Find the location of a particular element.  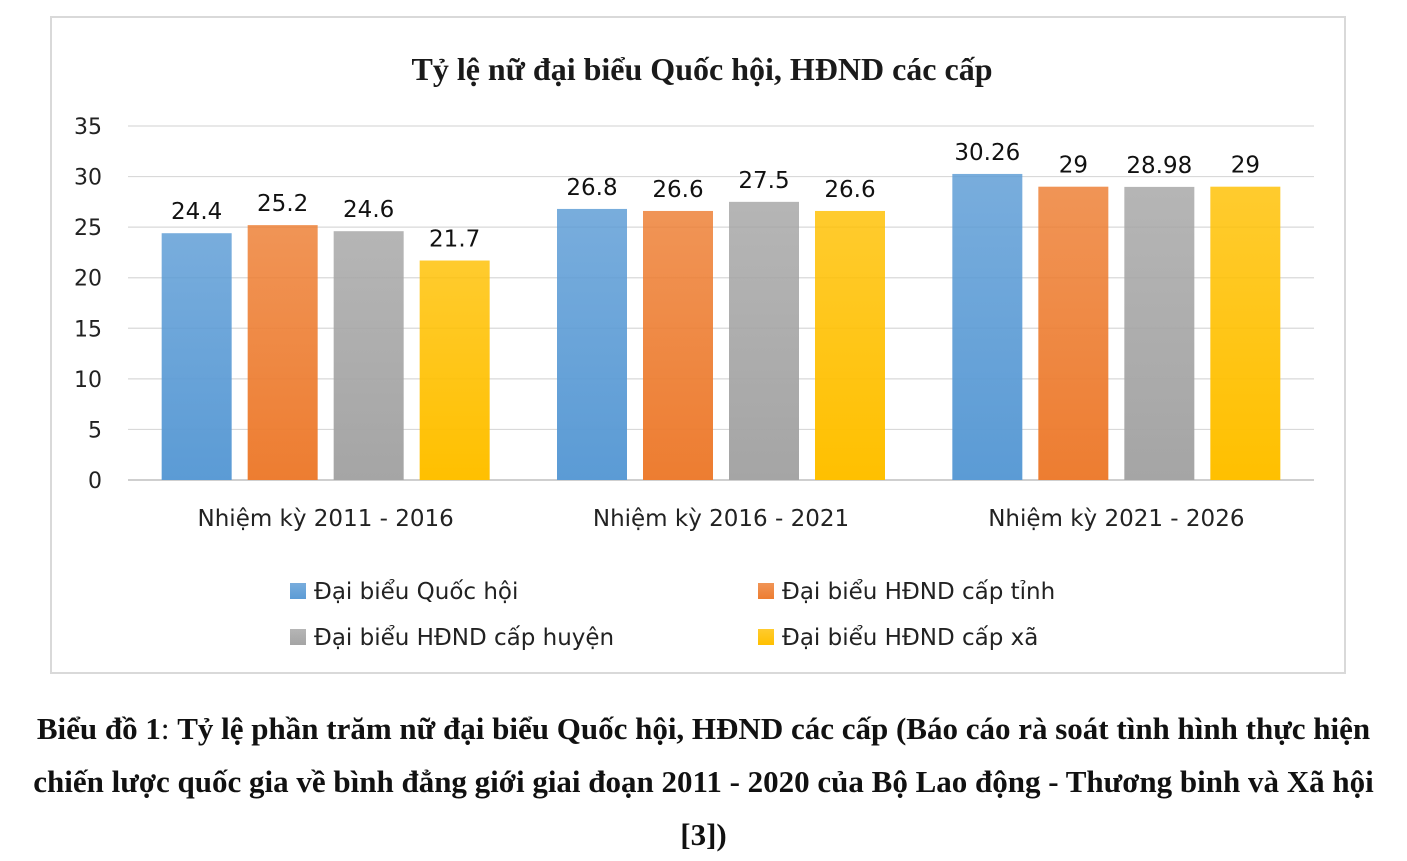

data-label: 24.4 is located at coordinates (196, 212).